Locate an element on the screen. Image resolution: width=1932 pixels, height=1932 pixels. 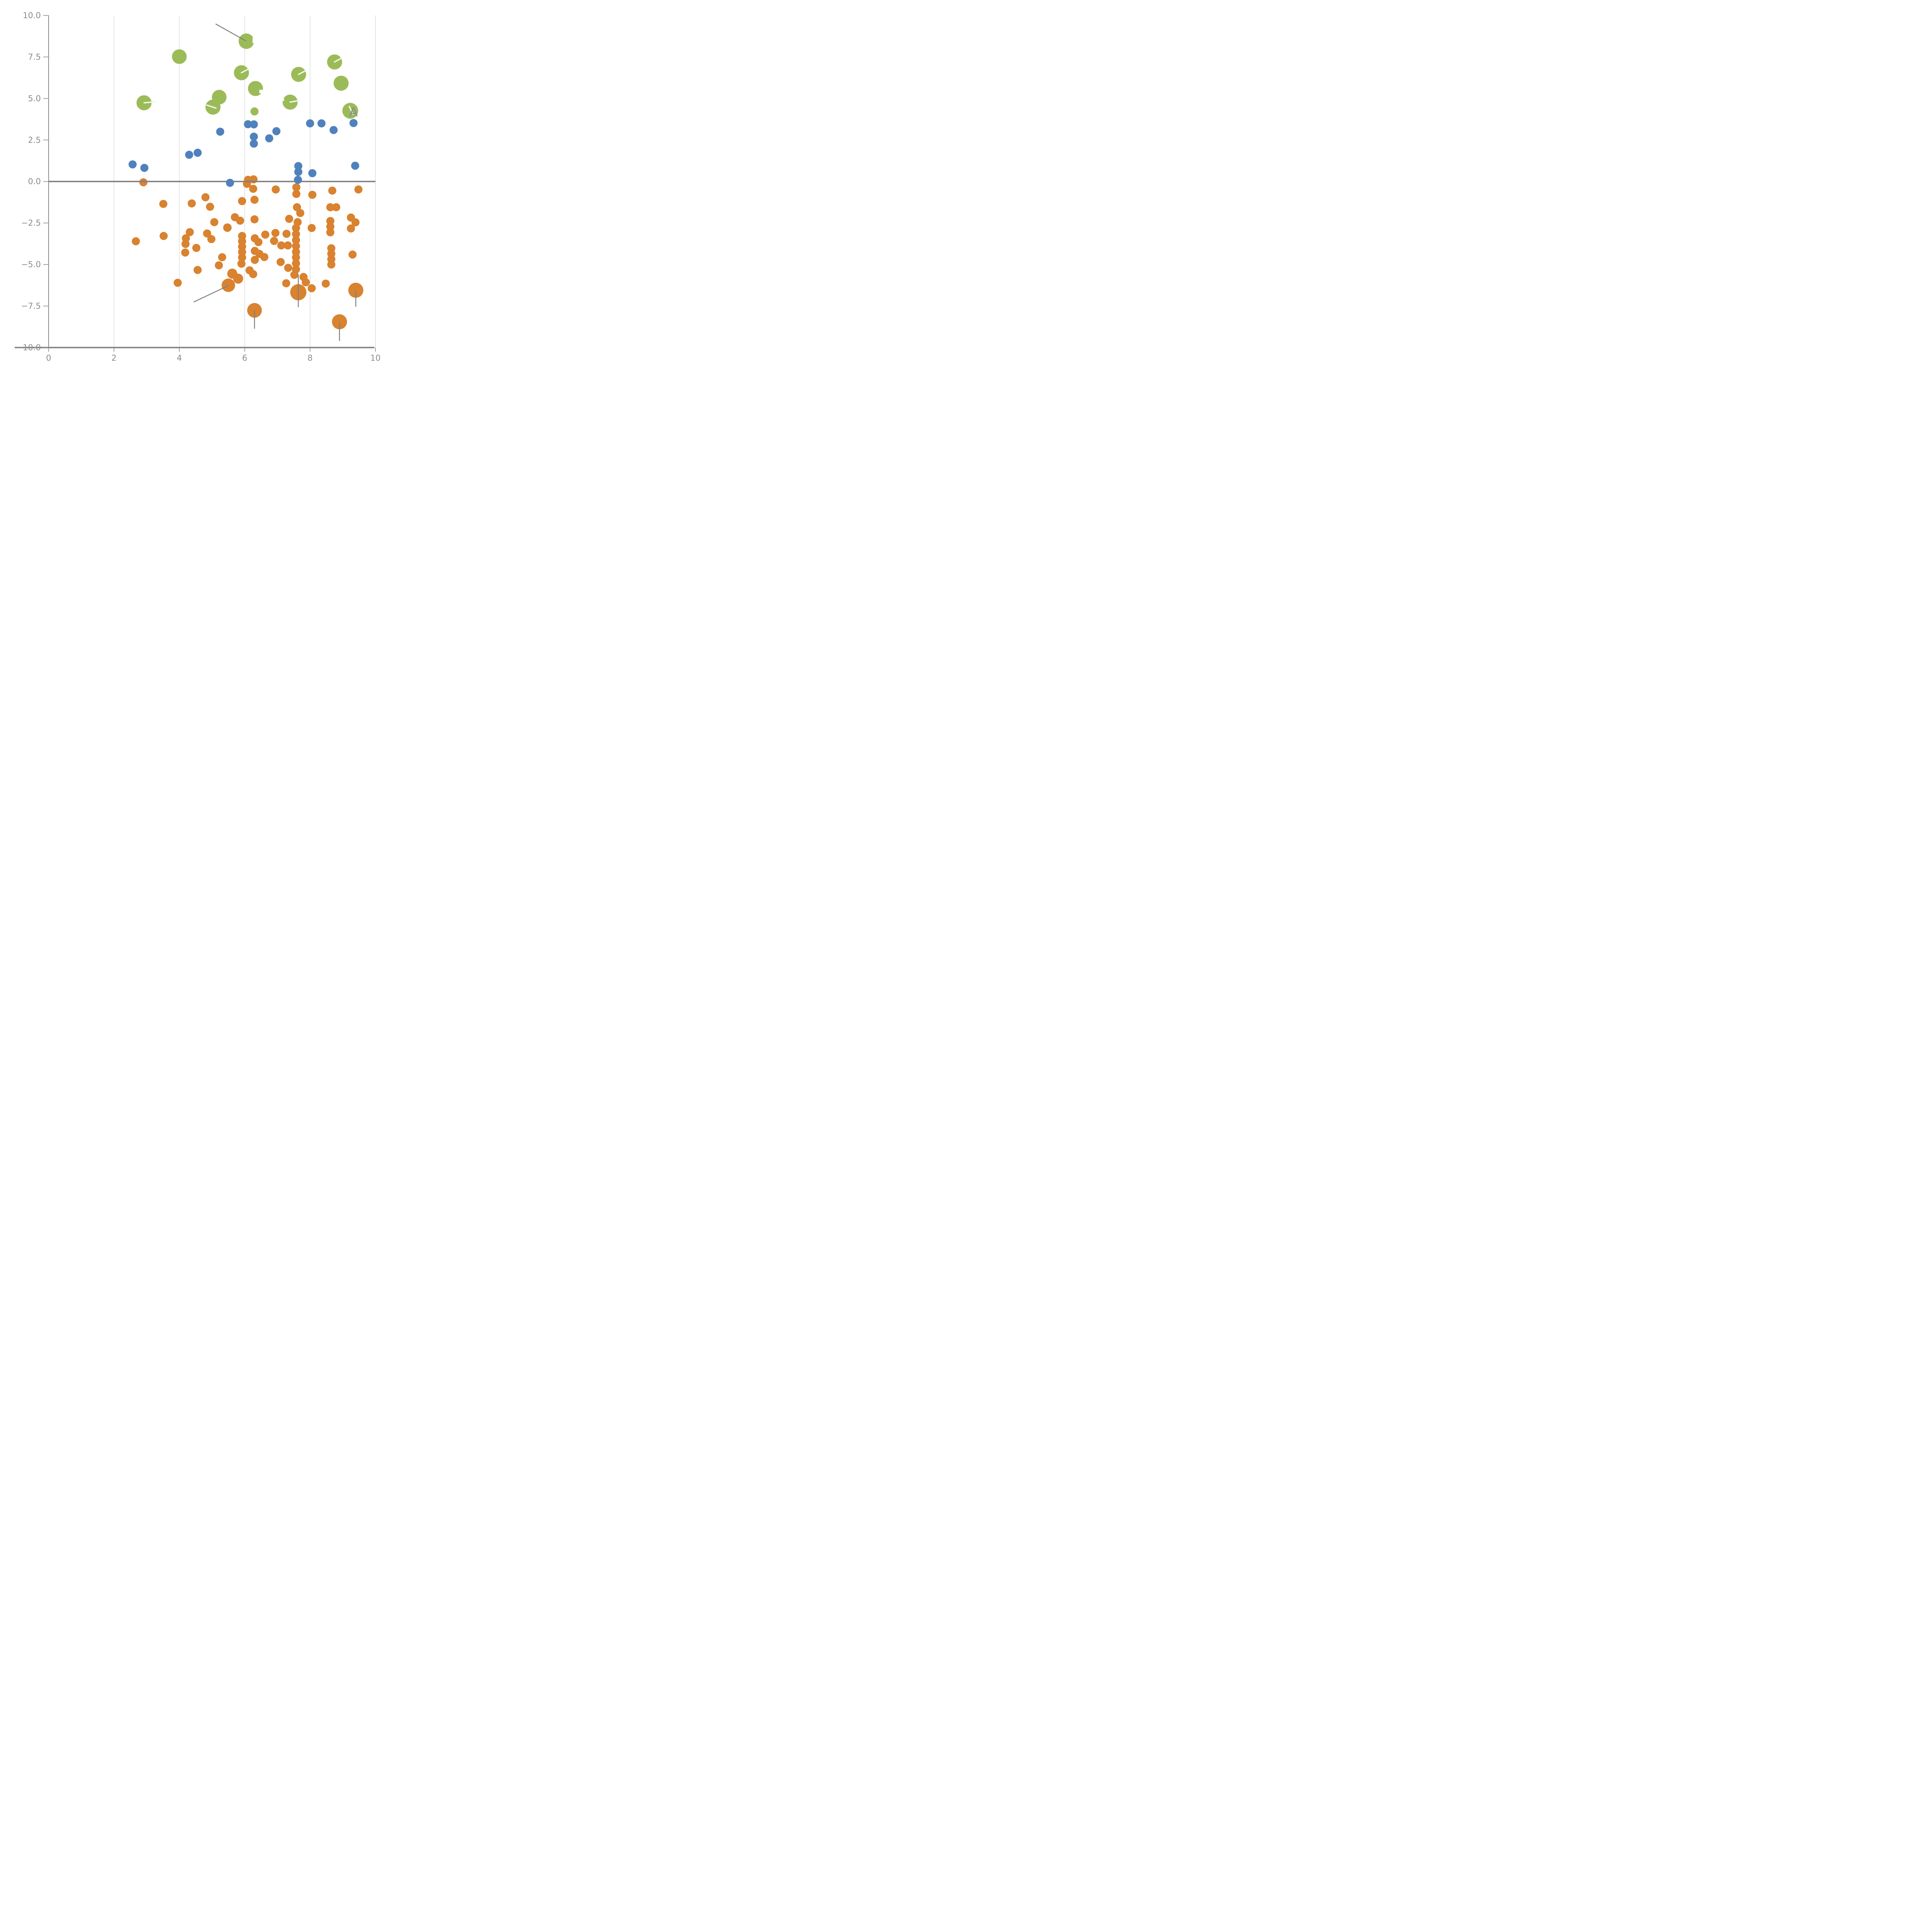
y-tick-label: 5.0 is located at coordinates (35, 98).